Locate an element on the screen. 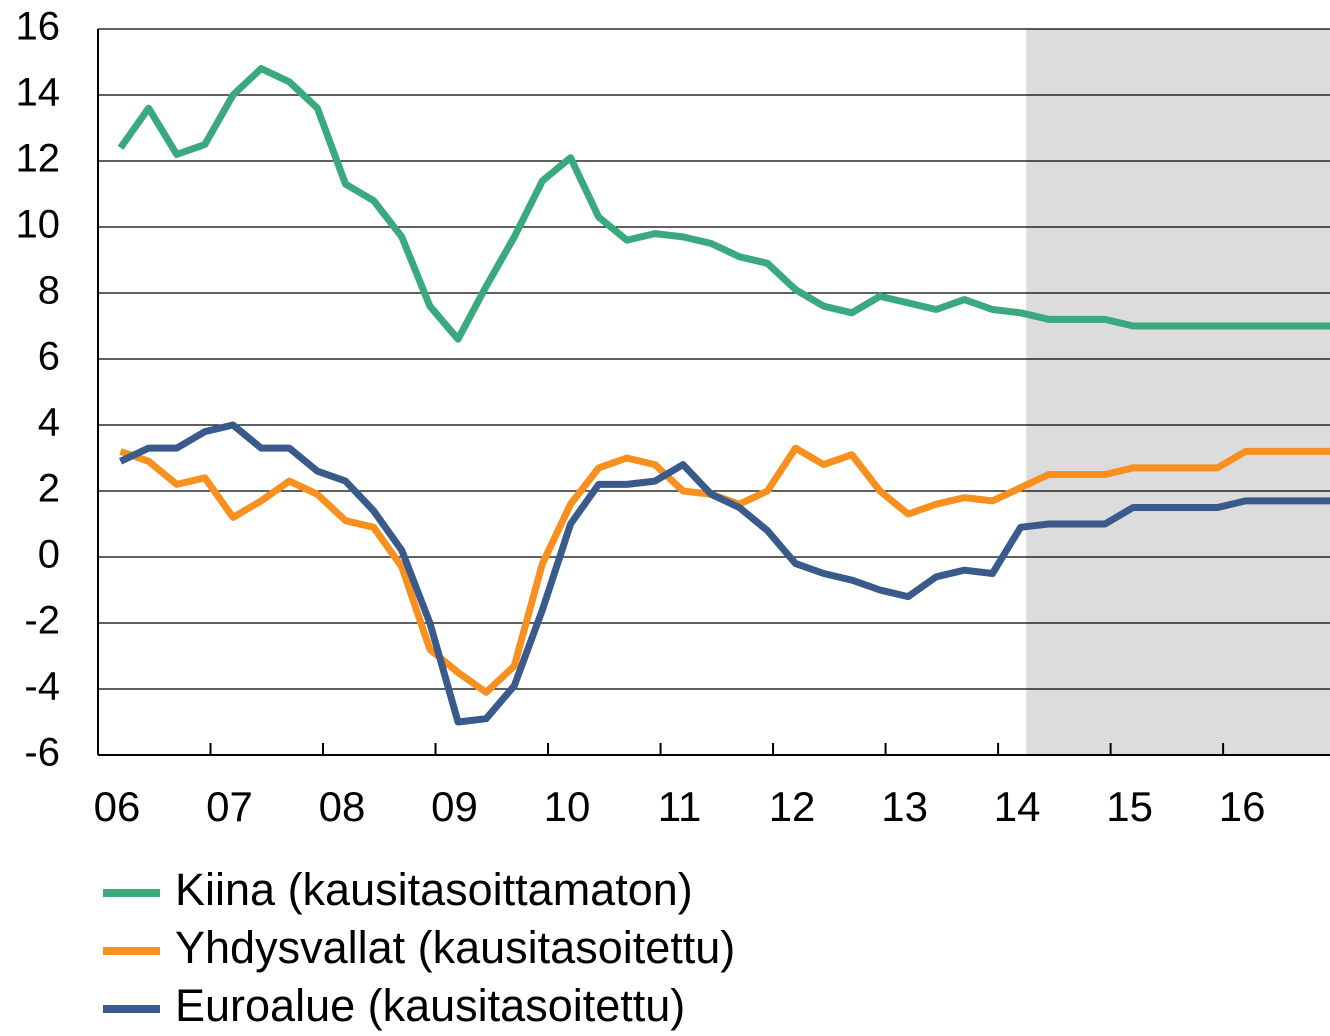  y-tick-label: 0 is located at coordinates (49, 555).